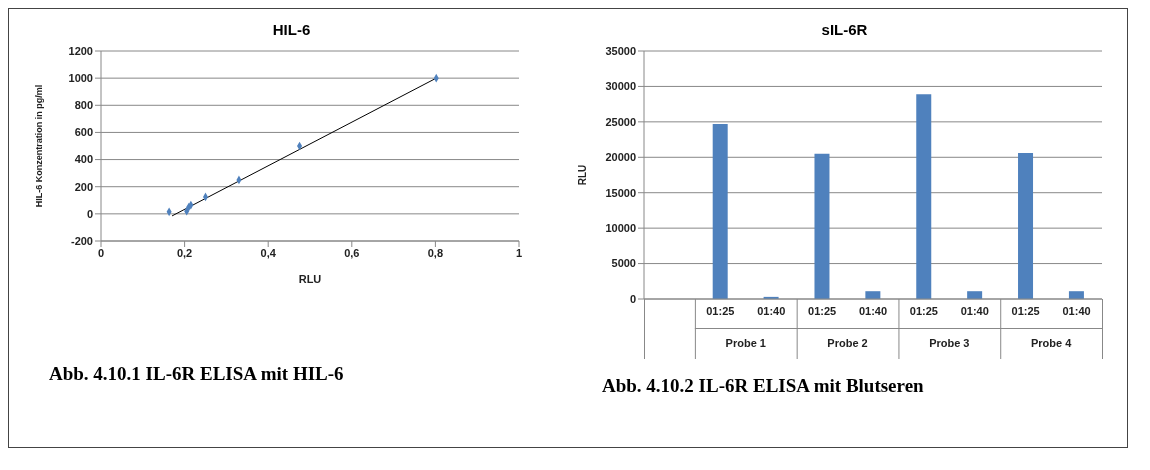 The height and width of the screenshot is (470, 1150). What do you see at coordinates (80, 78) in the screenshot?
I see `y-tick-label: 1000` at bounding box center [80, 78].